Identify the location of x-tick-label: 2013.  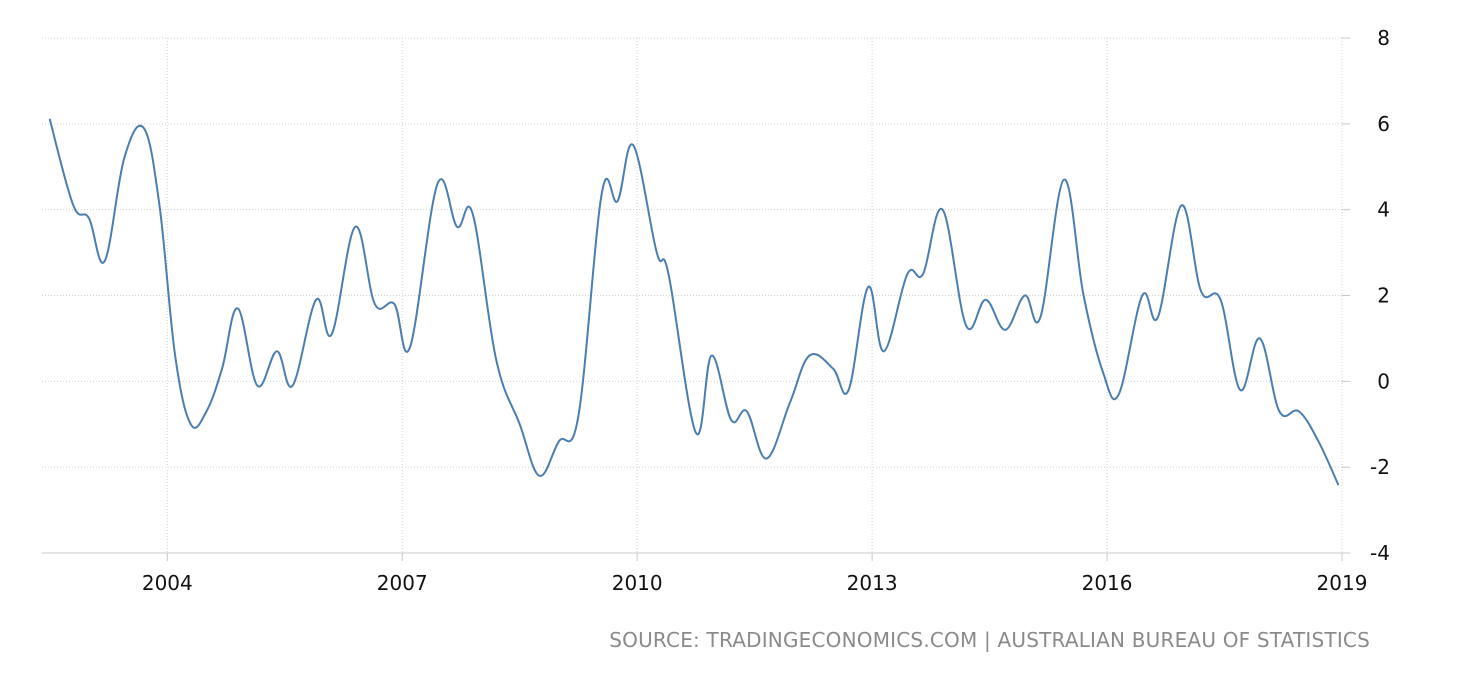
(872, 583).